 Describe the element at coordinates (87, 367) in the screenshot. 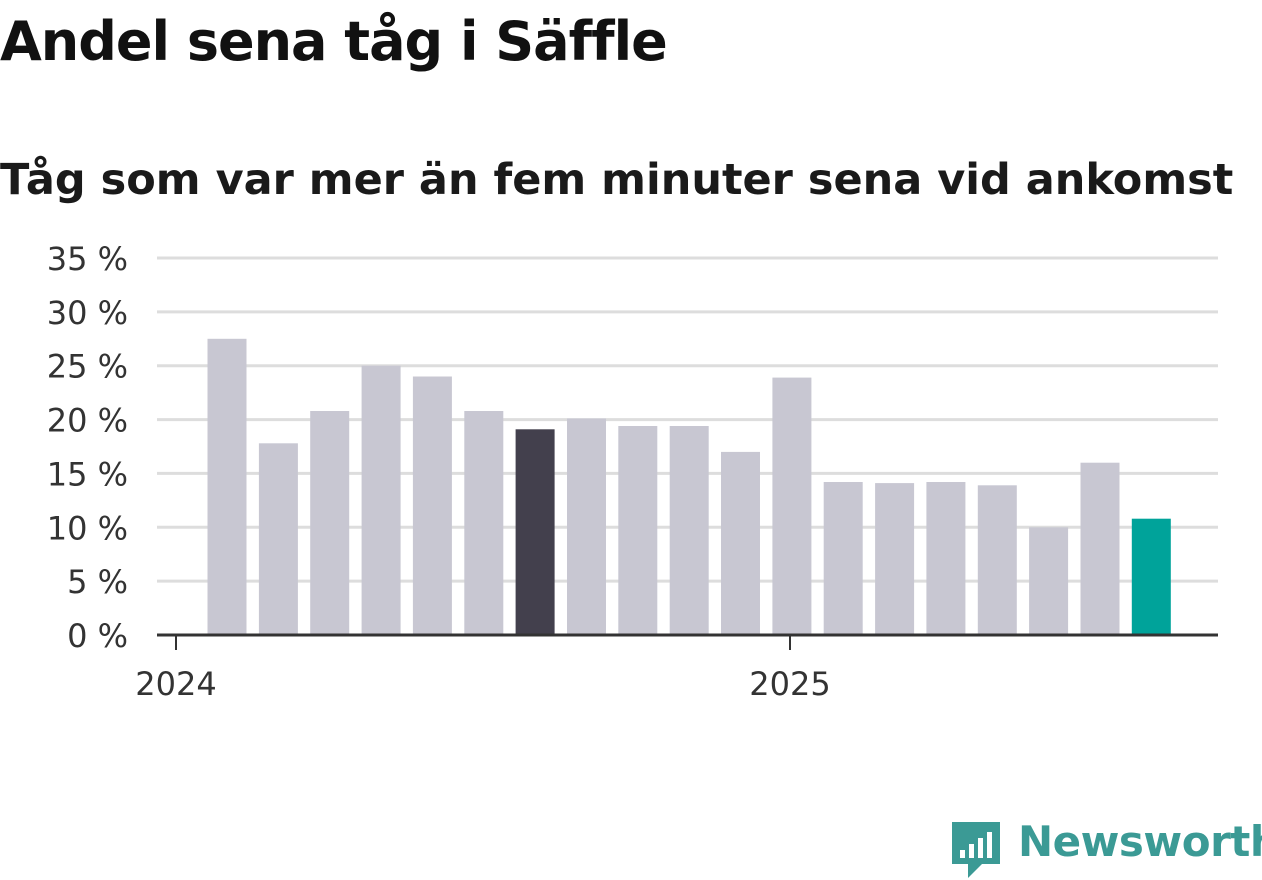

I see `y-tick-label: 25 %` at that location.